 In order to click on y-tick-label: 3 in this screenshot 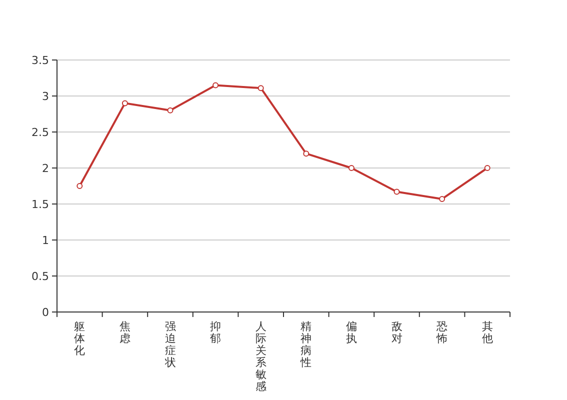, I will do `click(45, 96)`.